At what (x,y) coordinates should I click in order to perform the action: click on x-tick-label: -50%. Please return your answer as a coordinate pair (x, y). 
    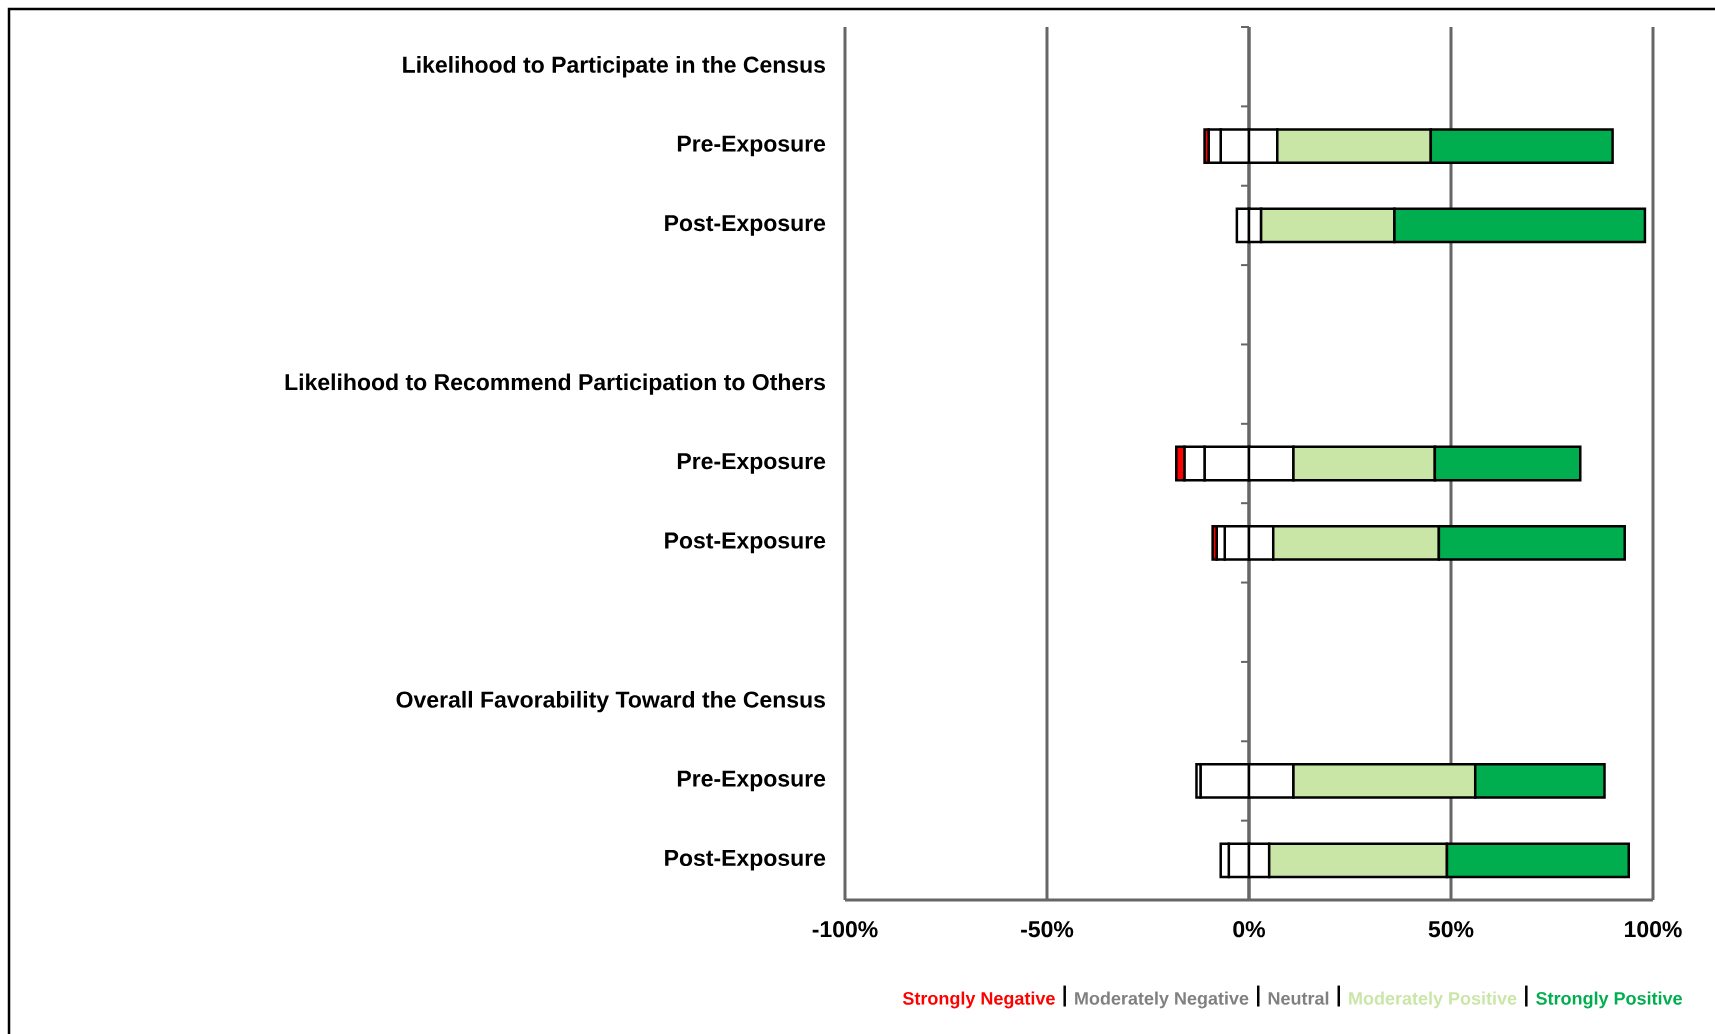
    Looking at the image, I should click on (1047, 929).